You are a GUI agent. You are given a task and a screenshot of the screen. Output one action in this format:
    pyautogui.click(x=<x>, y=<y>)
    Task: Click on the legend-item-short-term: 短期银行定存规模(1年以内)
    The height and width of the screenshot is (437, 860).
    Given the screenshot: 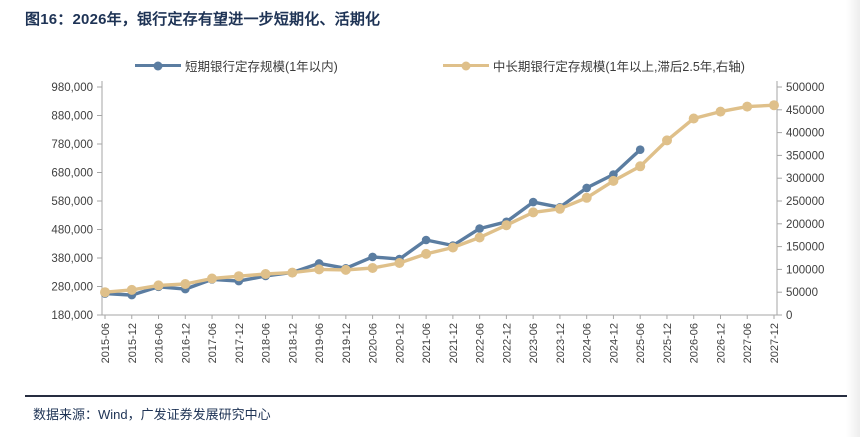 What is the action you would take?
    pyautogui.click(x=236, y=65)
    